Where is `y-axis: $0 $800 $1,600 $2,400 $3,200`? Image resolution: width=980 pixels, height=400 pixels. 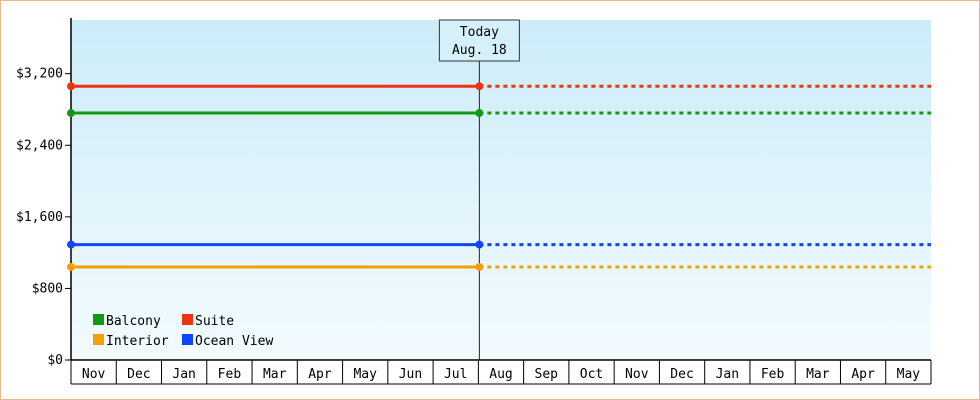 y-axis: $0 $800 $1,600 $2,400 $3,200 is located at coordinates (44, 193).